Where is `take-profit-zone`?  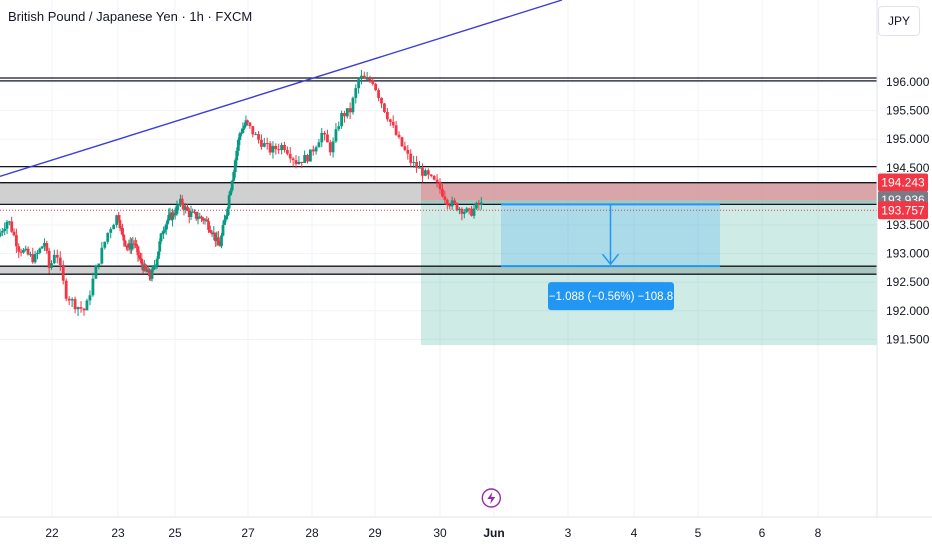 take-profit-zone is located at coordinates (649, 273).